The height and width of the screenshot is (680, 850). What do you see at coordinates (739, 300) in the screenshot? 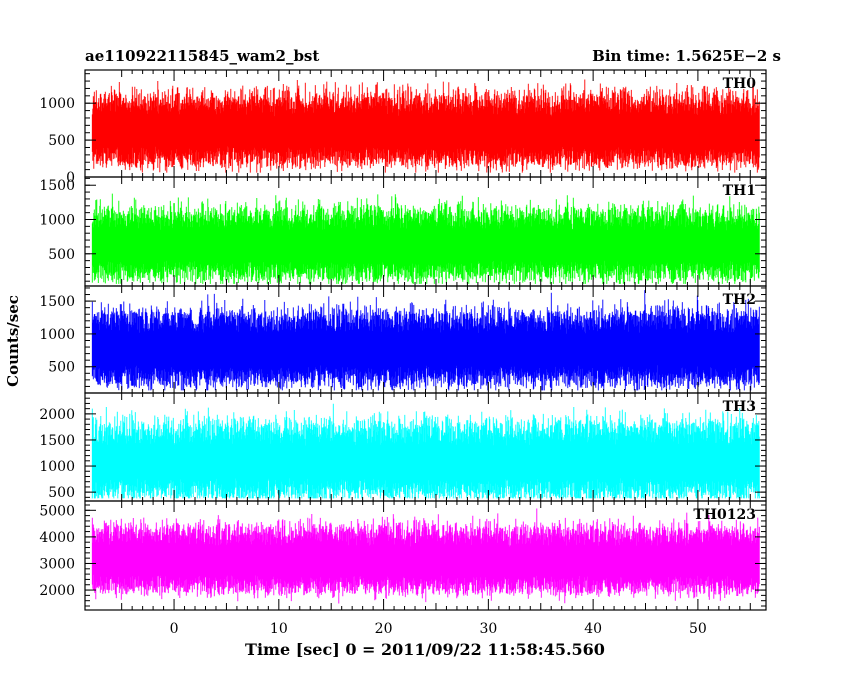
I see `panel-label-th2: TH2` at bounding box center [739, 300].